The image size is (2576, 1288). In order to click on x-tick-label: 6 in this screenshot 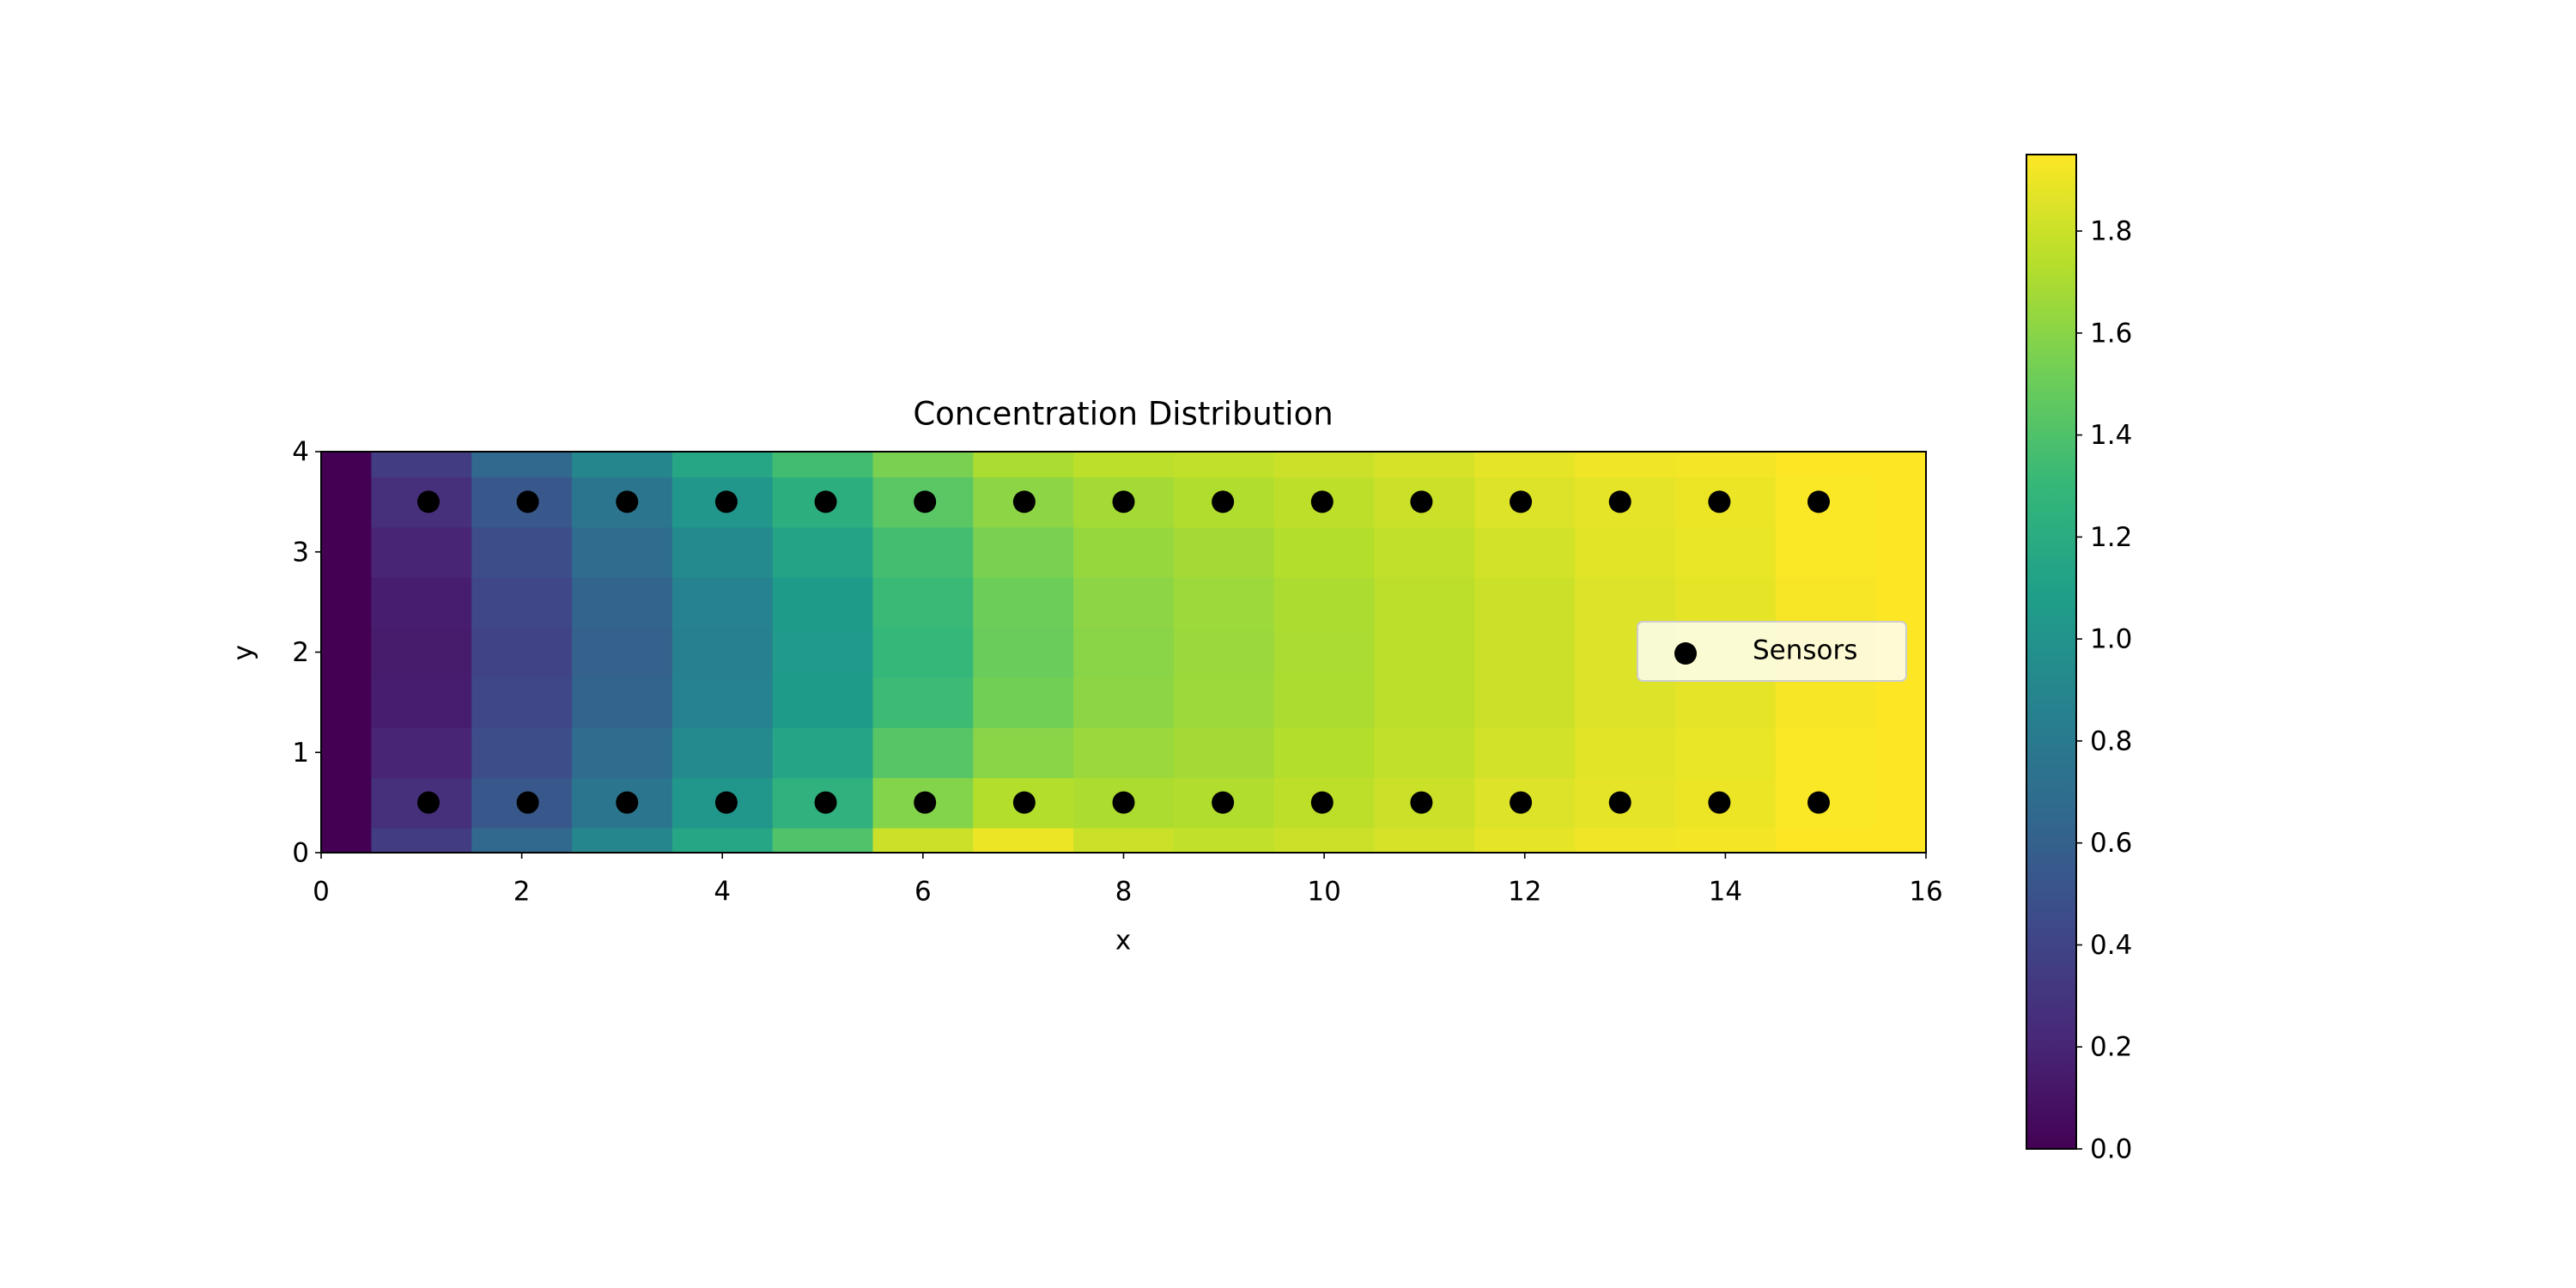, I will do `click(923, 892)`.